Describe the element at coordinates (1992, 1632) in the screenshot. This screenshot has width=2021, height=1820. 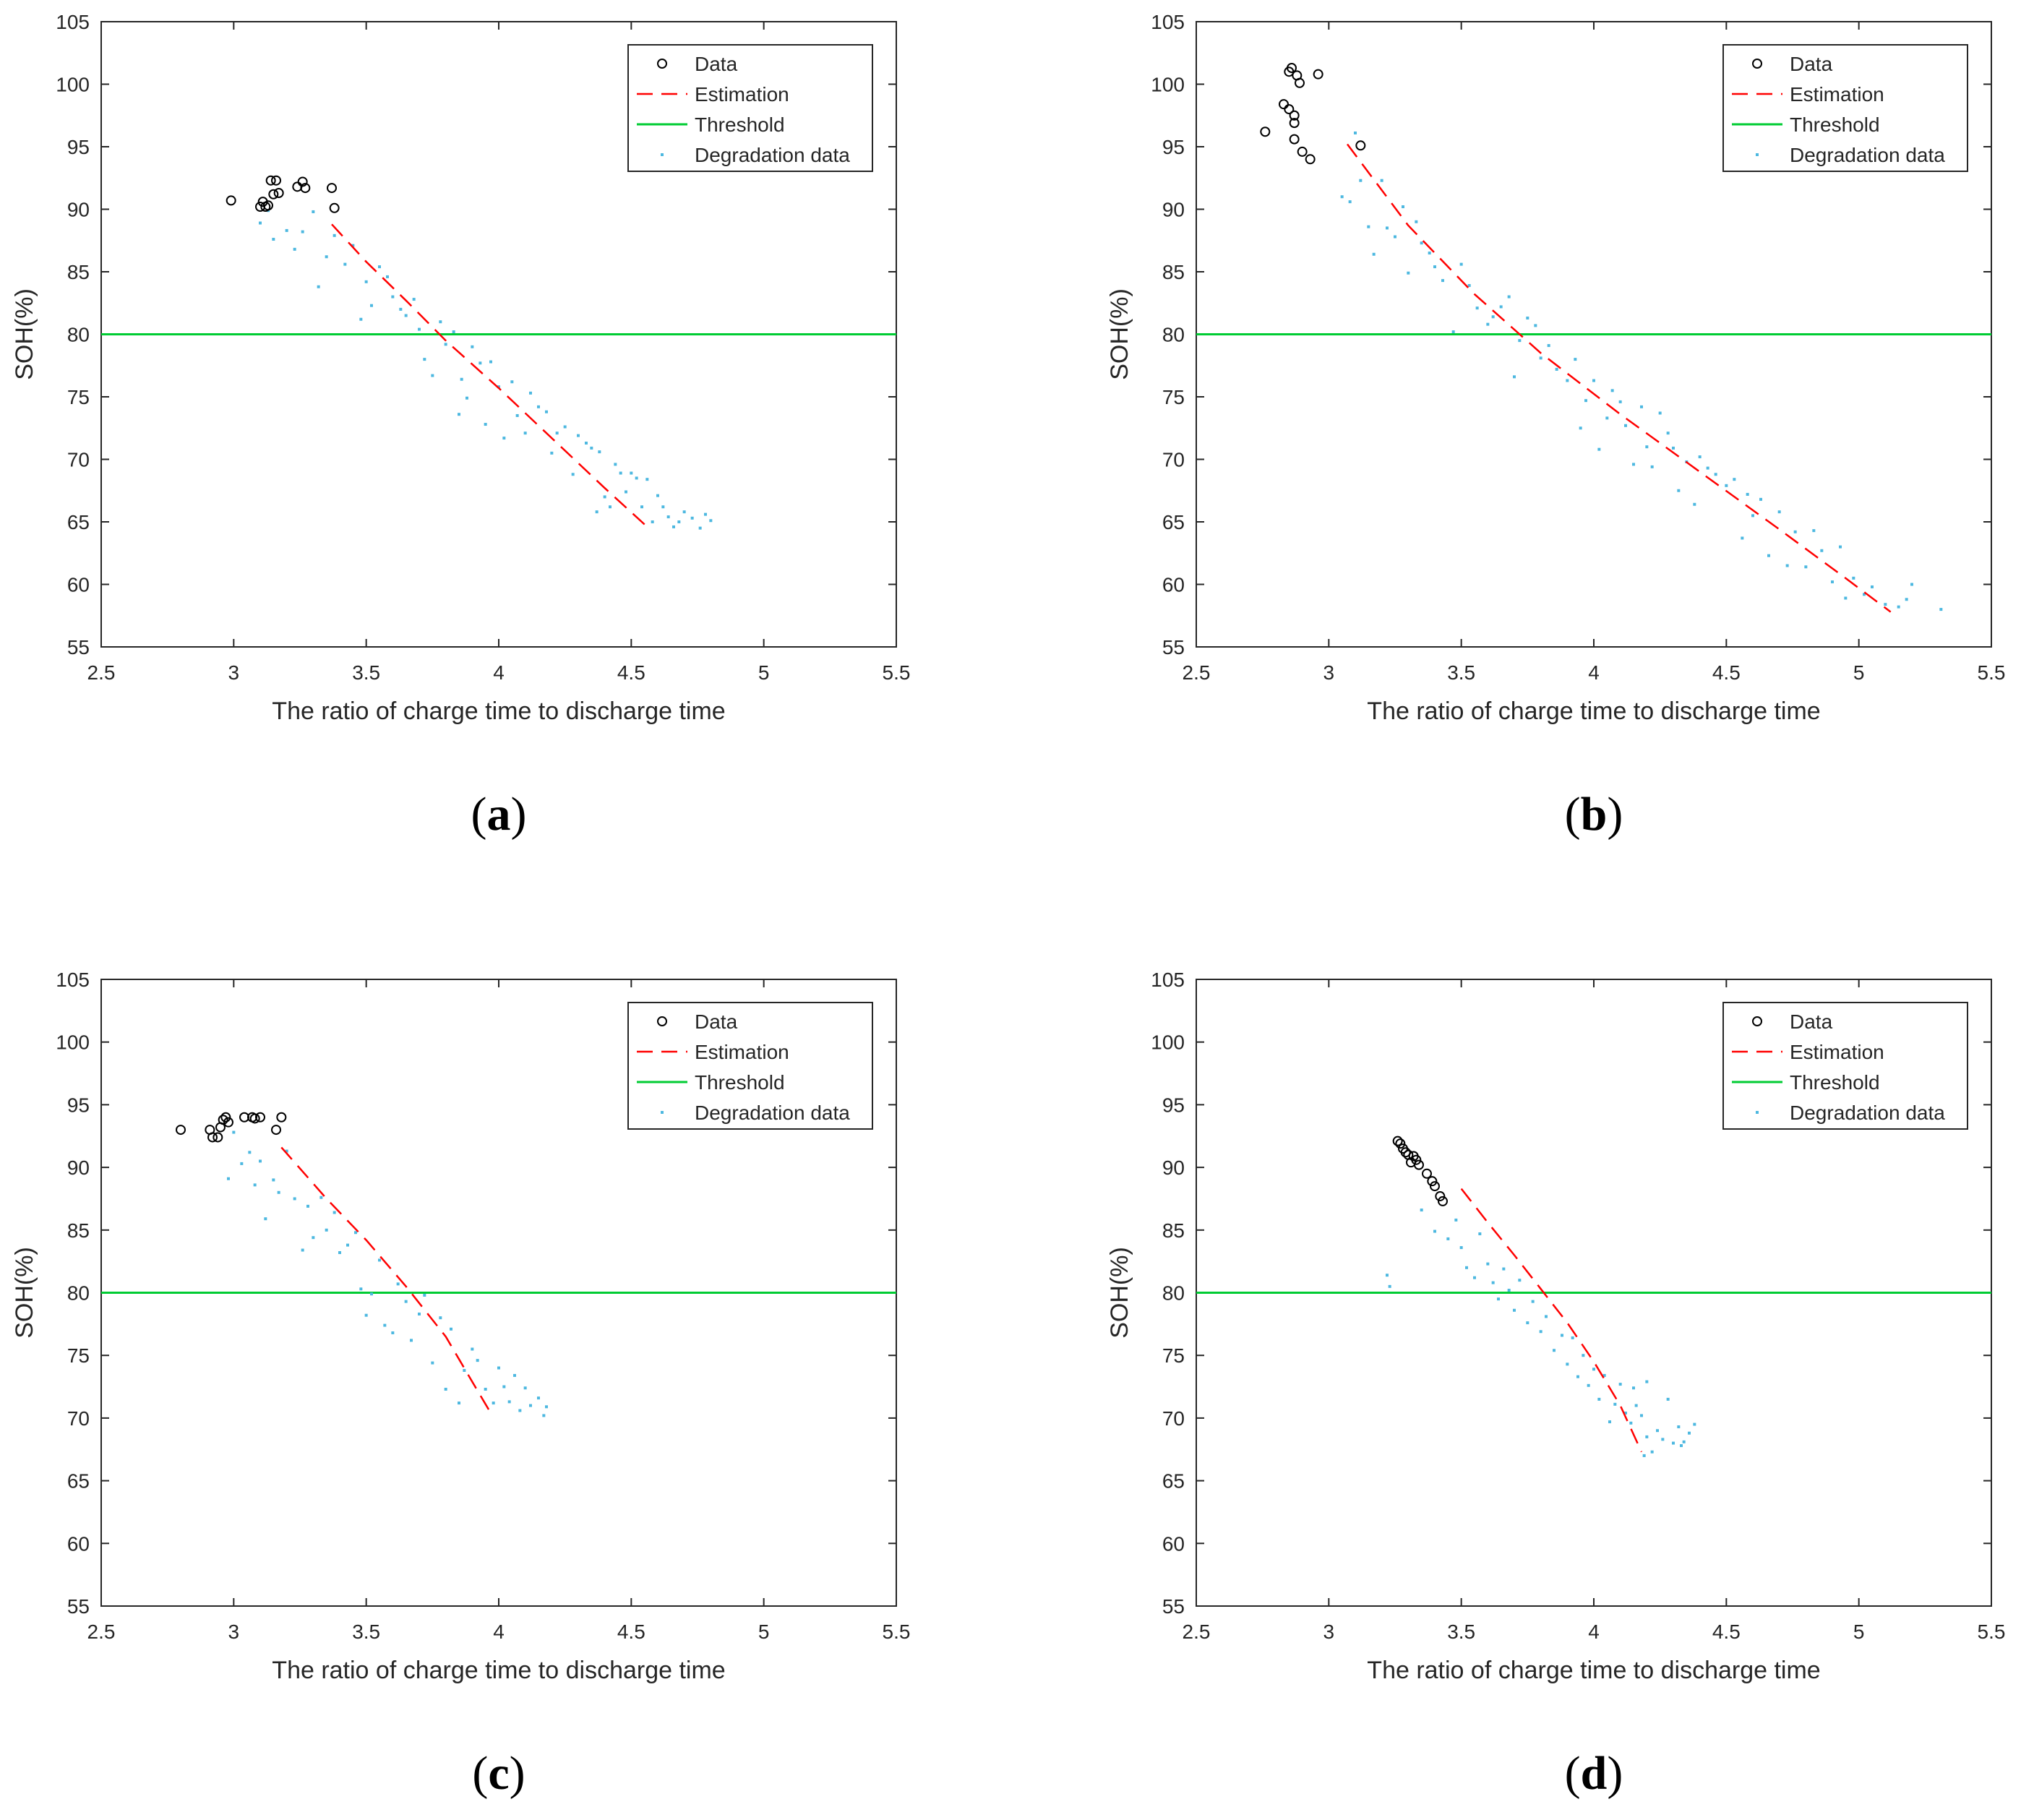
I see `x-tick-label: 5.5` at that location.